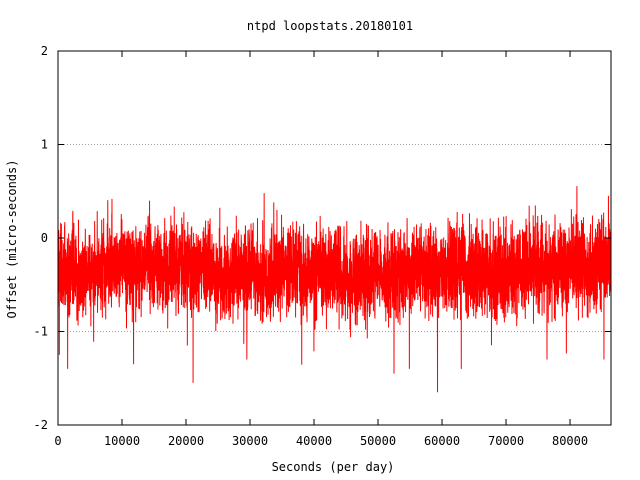  What do you see at coordinates (442, 441) in the screenshot?
I see `x-tick-label: 60000` at bounding box center [442, 441].